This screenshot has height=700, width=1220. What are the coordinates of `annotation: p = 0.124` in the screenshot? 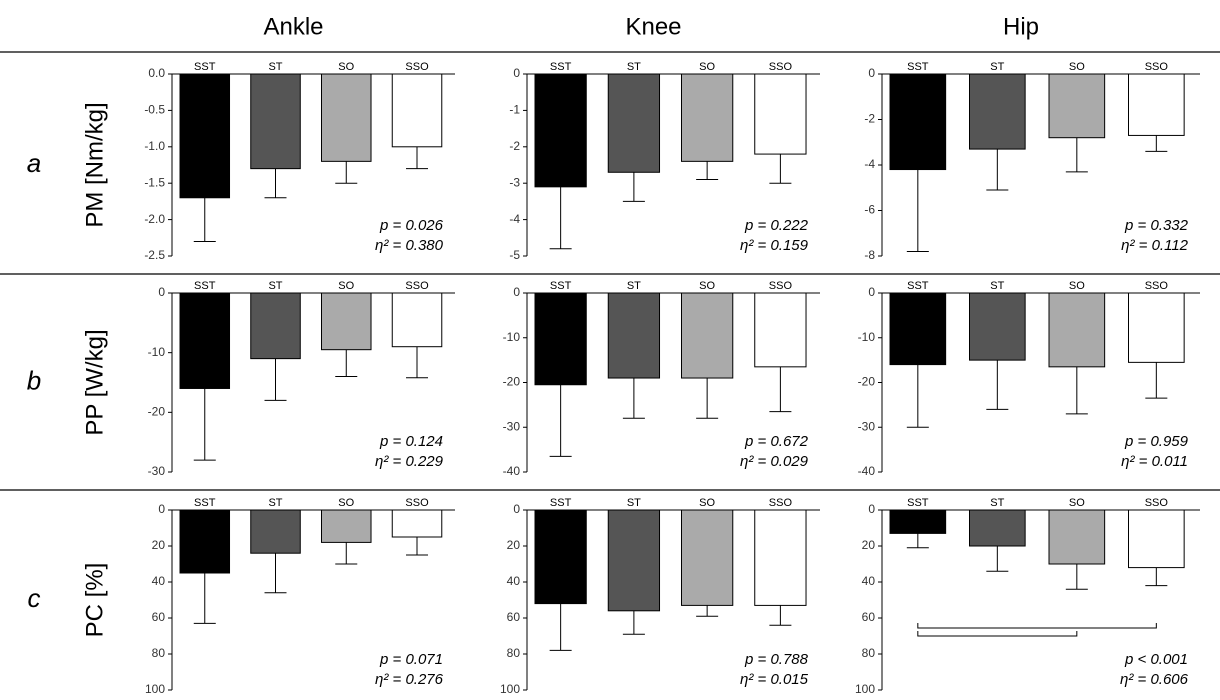 It's located at (411, 441).